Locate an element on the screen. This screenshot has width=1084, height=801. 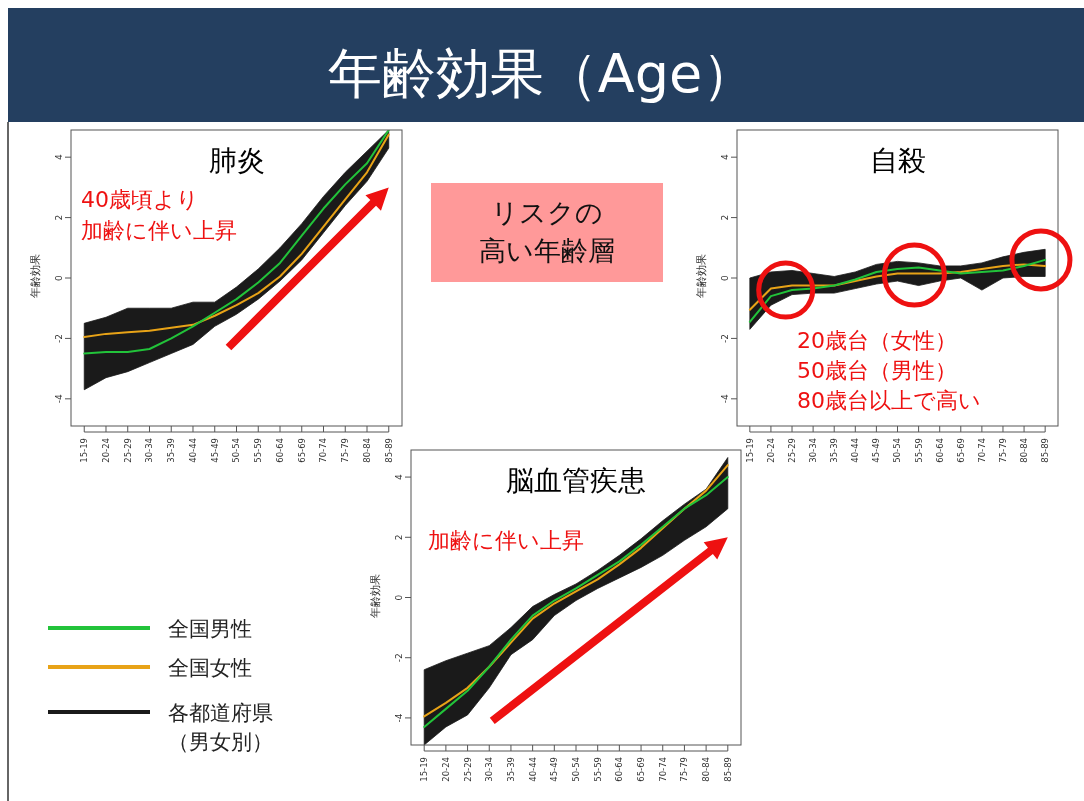
text: 肺炎 is located at coordinates (236, 160).